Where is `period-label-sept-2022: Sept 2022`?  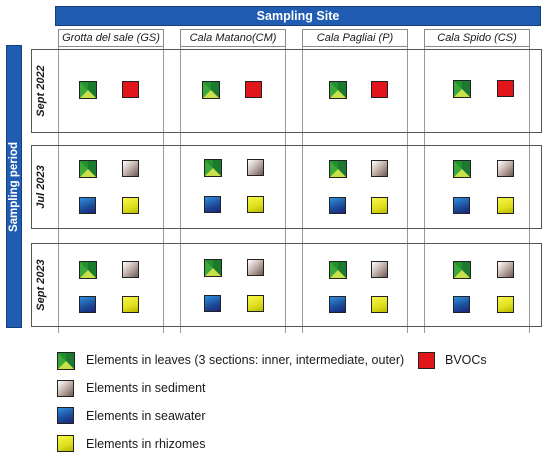
period-label-sept-2022: Sept 2022 is located at coordinates (41, 91).